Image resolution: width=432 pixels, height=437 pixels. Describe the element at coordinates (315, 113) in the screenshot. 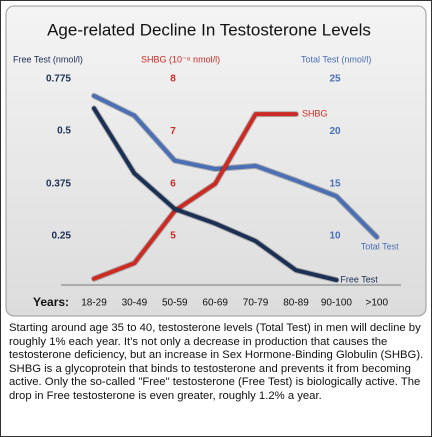

I see `series-label: SHBG` at that location.